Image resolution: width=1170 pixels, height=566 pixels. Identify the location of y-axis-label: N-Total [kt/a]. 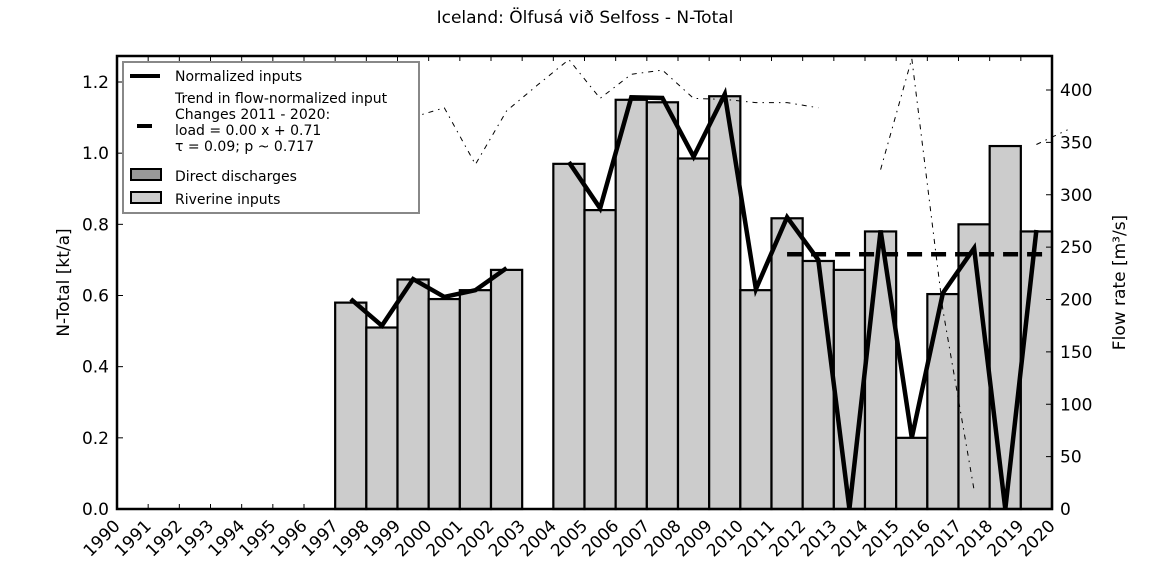
(64, 282).